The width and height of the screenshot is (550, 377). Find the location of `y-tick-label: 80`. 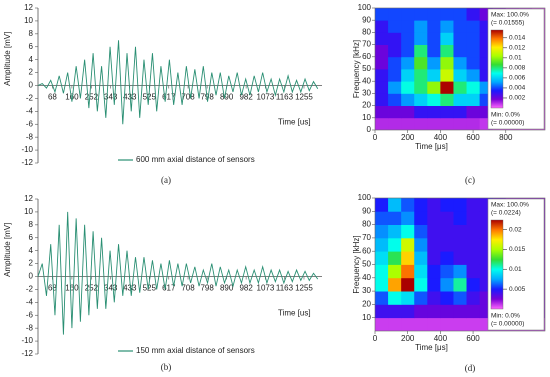

y-tick-label: 80 is located at coordinates (366, 224).